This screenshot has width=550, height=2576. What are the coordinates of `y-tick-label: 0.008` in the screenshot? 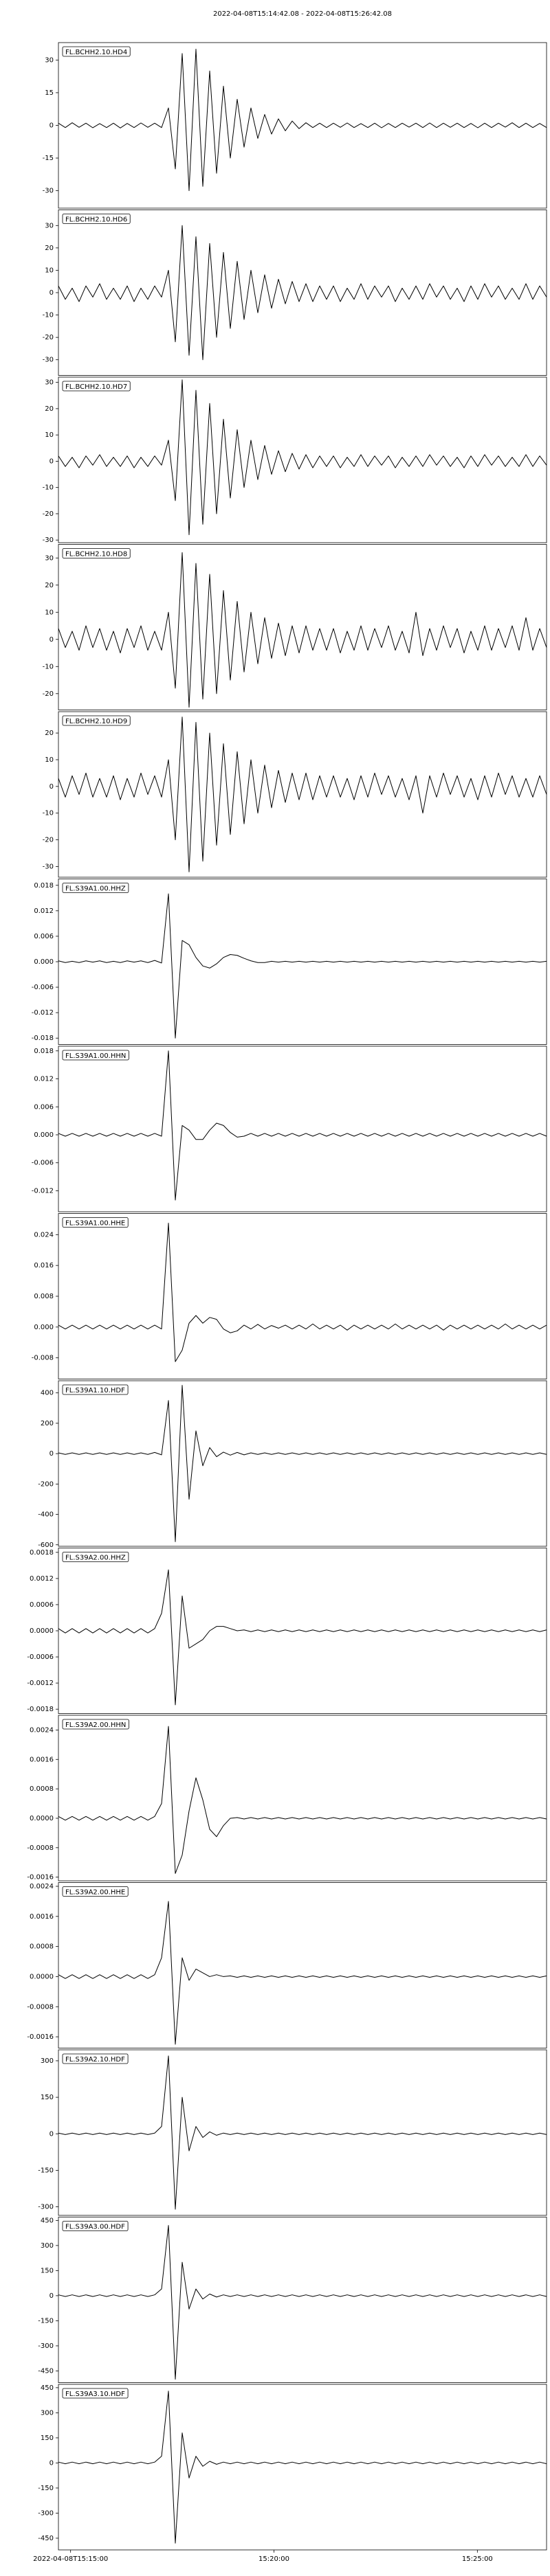 It's located at (44, 1296).